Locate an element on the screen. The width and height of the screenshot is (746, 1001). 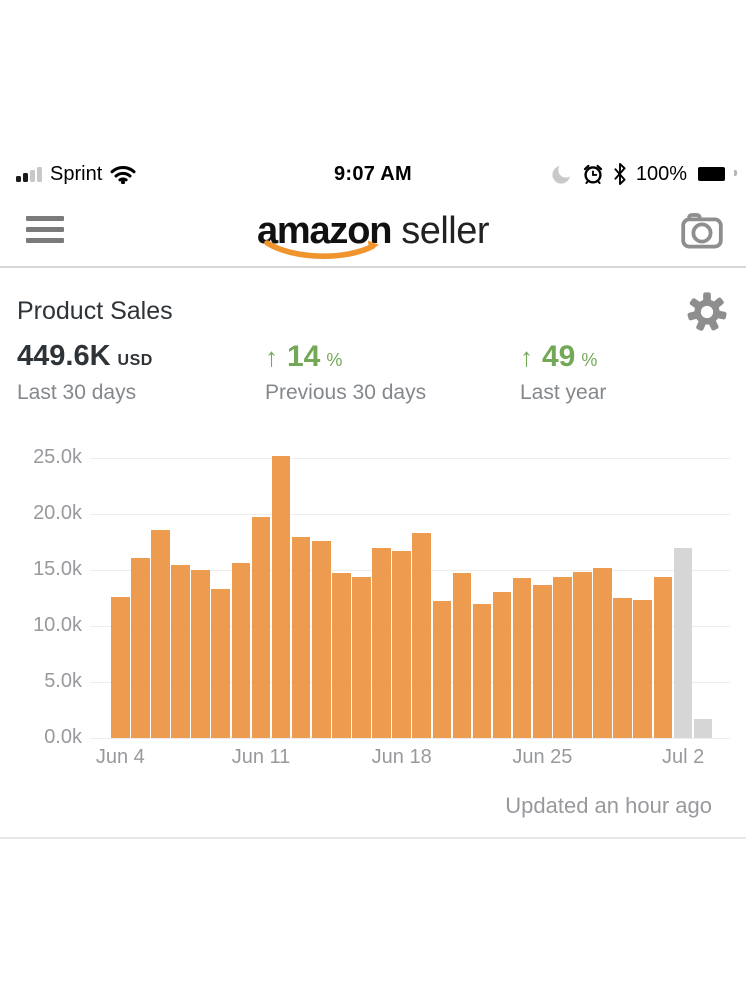
updated-timestamp: Updated an hour ago is located at coordinates (608, 805).